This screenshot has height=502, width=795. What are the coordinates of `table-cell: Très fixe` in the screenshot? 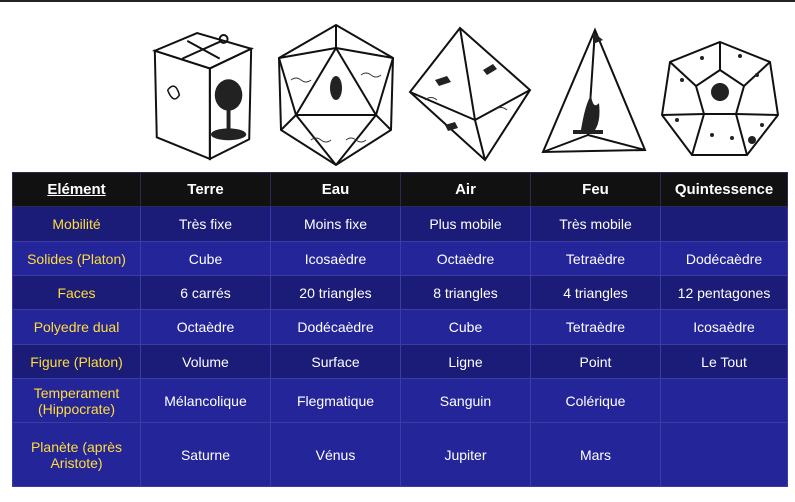 It's located at (205, 224).